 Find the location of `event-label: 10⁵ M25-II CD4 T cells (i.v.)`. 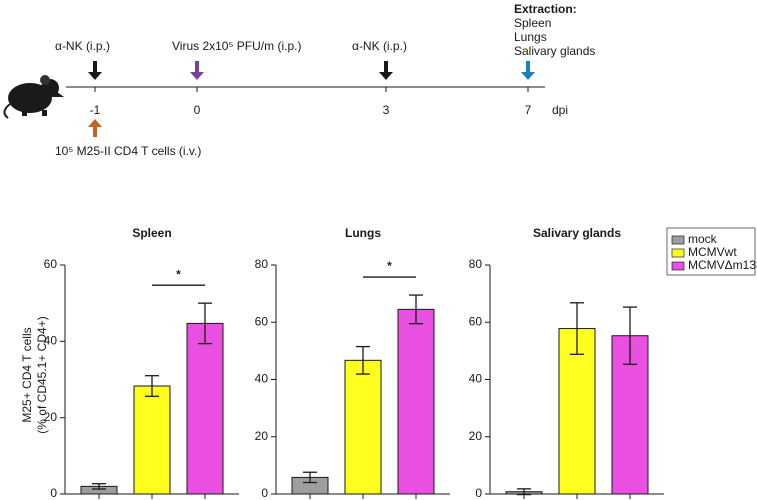

event-label: 10⁵ M25-II CD4 T cells (i.v.) is located at coordinates (128, 151).